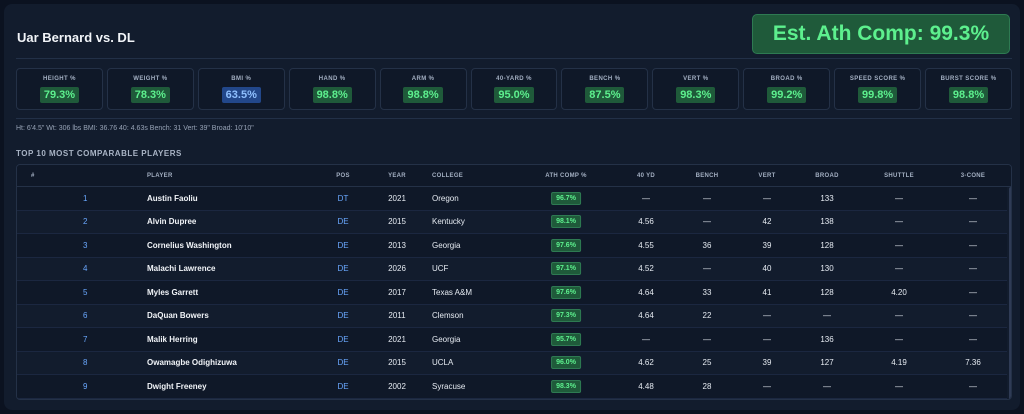  What do you see at coordinates (397, 363) in the screenshot?
I see `cell-year: 2015` at bounding box center [397, 363].